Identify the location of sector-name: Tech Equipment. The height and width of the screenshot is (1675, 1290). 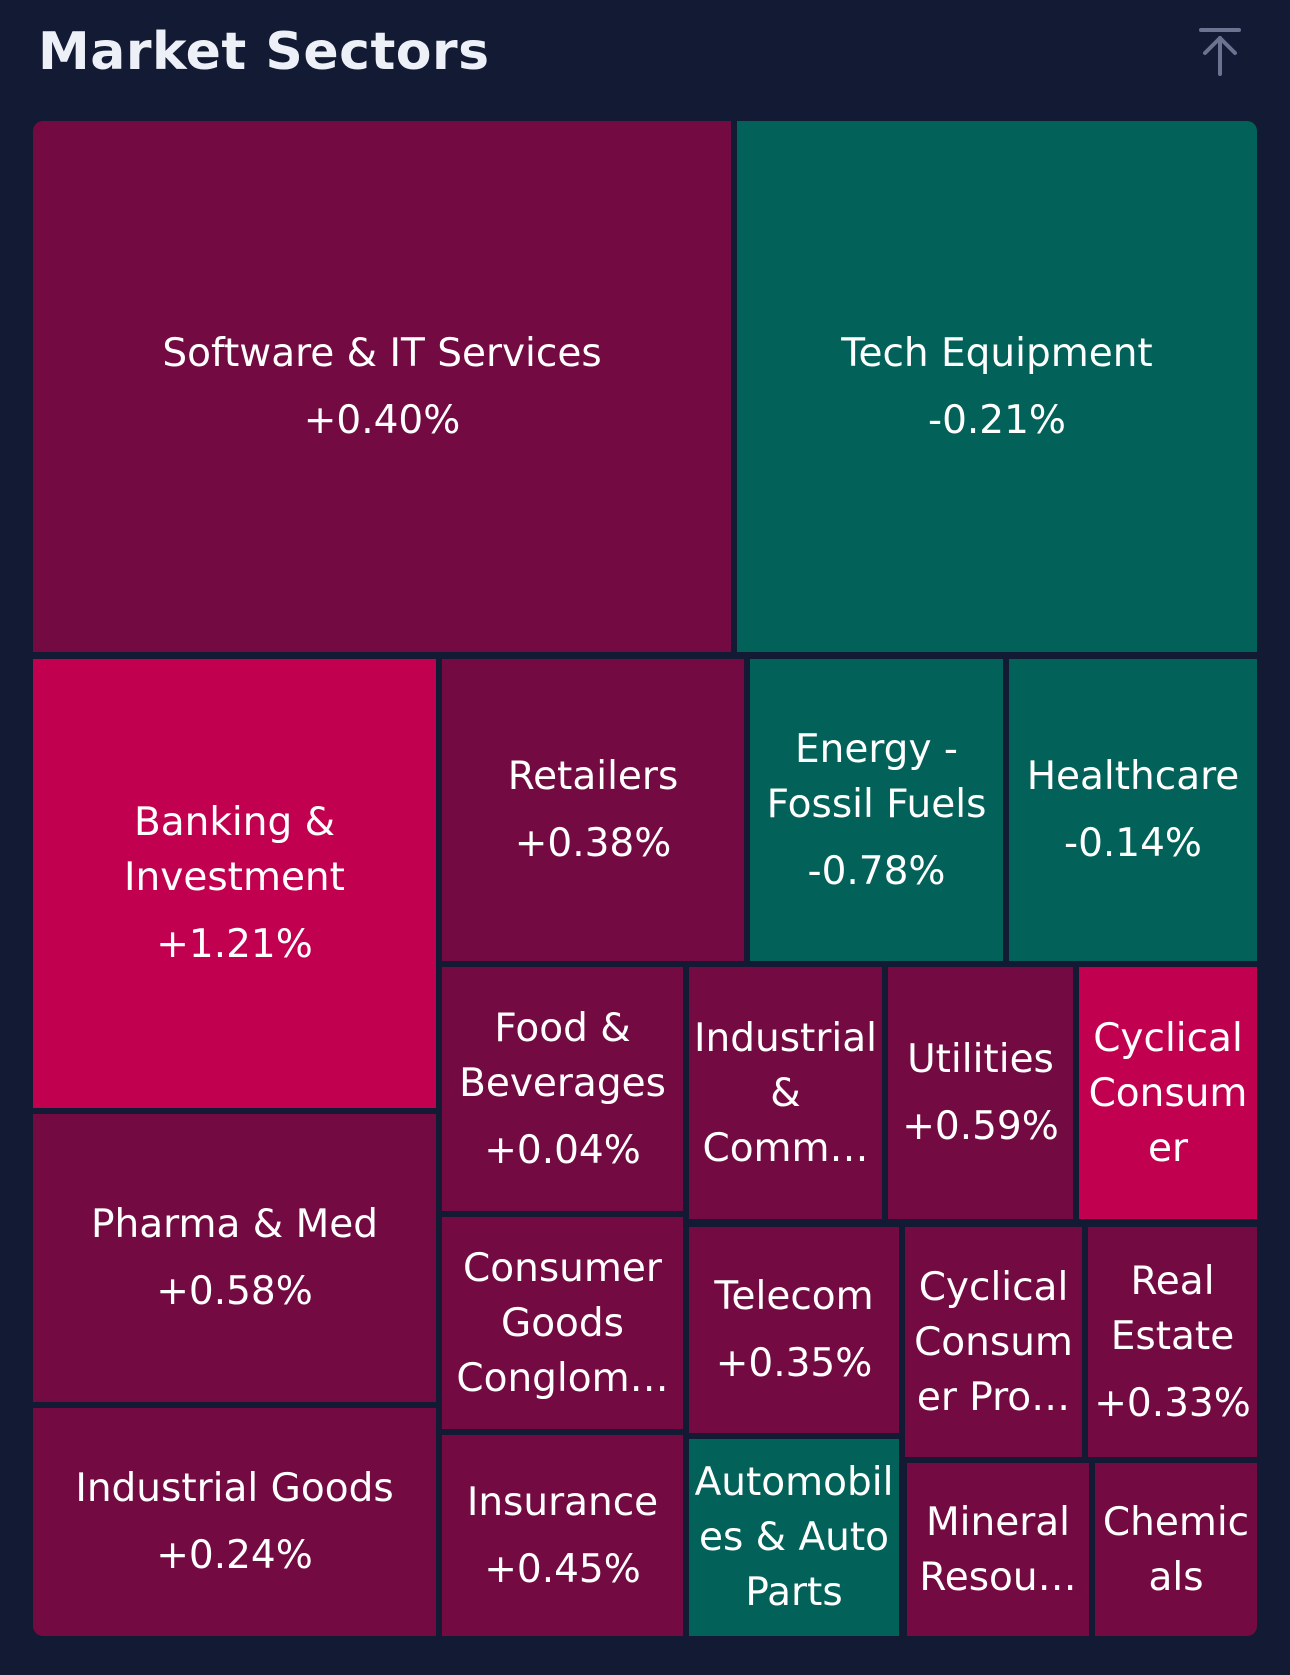
(997, 353).